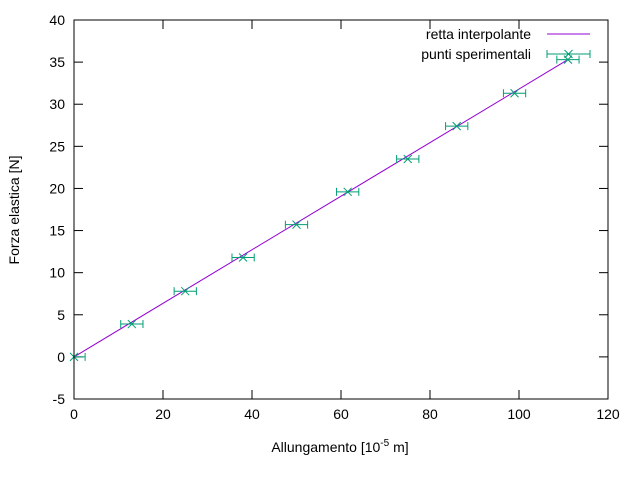  Describe the element at coordinates (57, 104) in the screenshot. I see `y-tick-label: 30` at that location.